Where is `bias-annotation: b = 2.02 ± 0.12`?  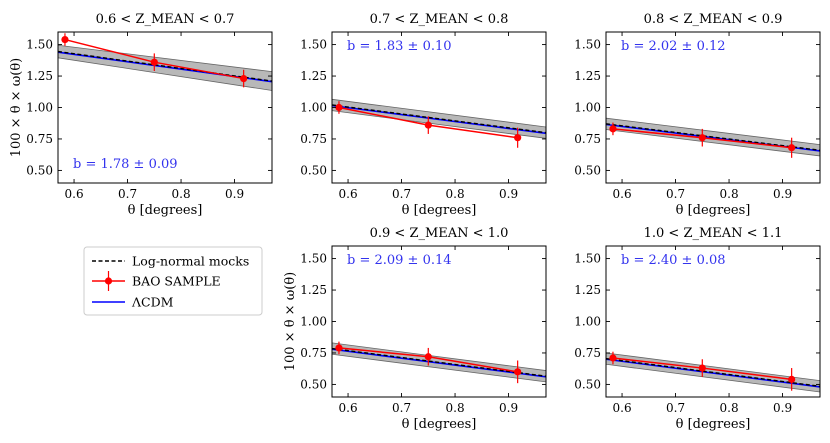 bias-annotation: b = 2.02 ± 0.12 is located at coordinates (673, 46).